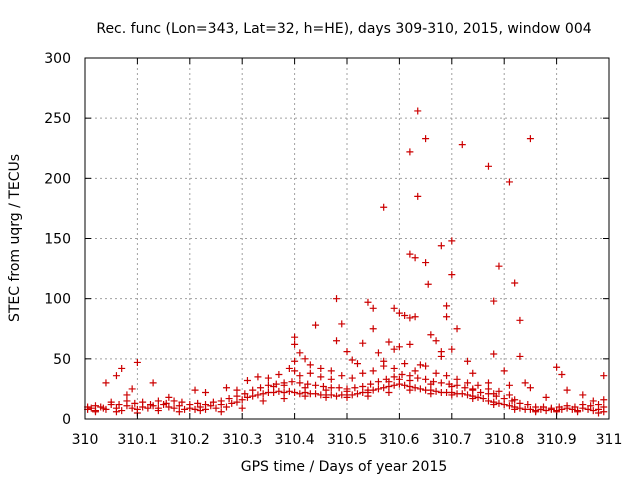 Image resolution: width=640 pixels, height=480 pixels. I want to click on x-tick-label: 311, so click(609, 440).